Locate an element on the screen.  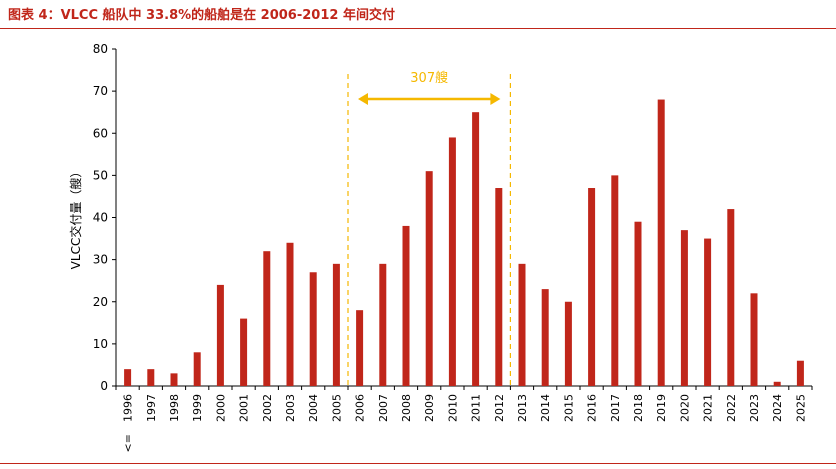
x-tick-label: 2018 is located at coordinates (638, 408).